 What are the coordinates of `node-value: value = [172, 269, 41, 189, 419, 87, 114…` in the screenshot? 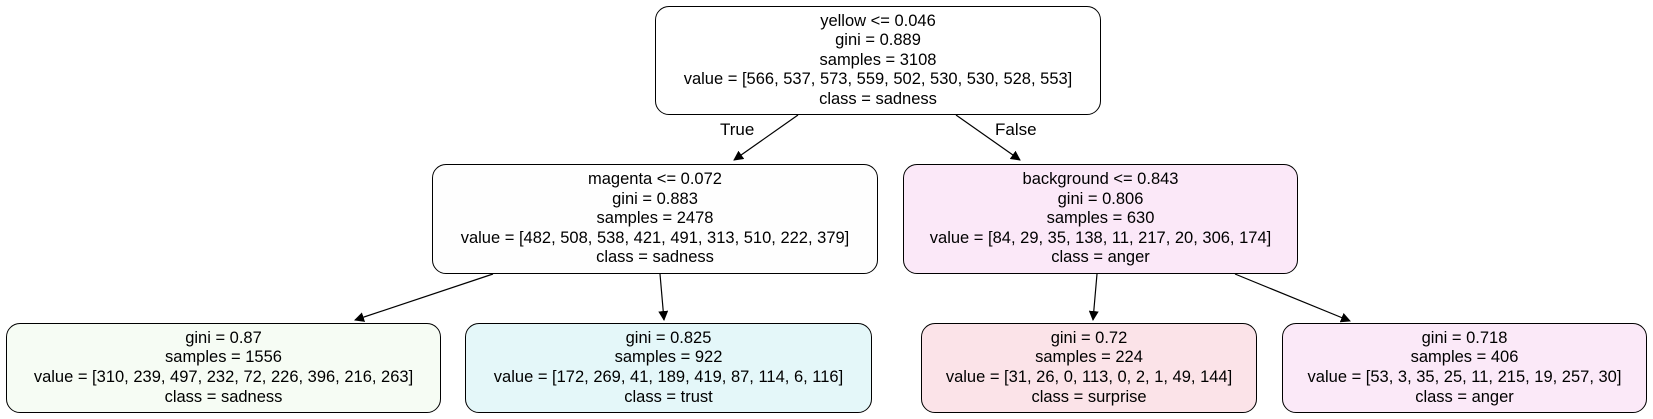 It's located at (668, 377).